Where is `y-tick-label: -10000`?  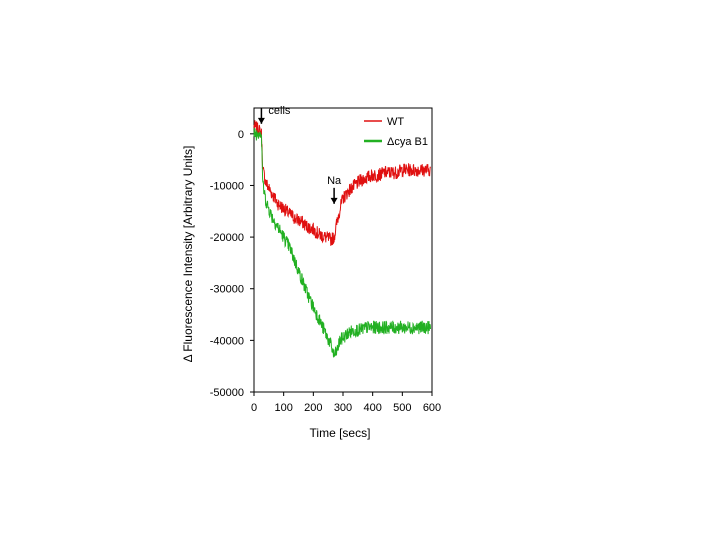 y-tick-label: -10000 is located at coordinates (227, 186).